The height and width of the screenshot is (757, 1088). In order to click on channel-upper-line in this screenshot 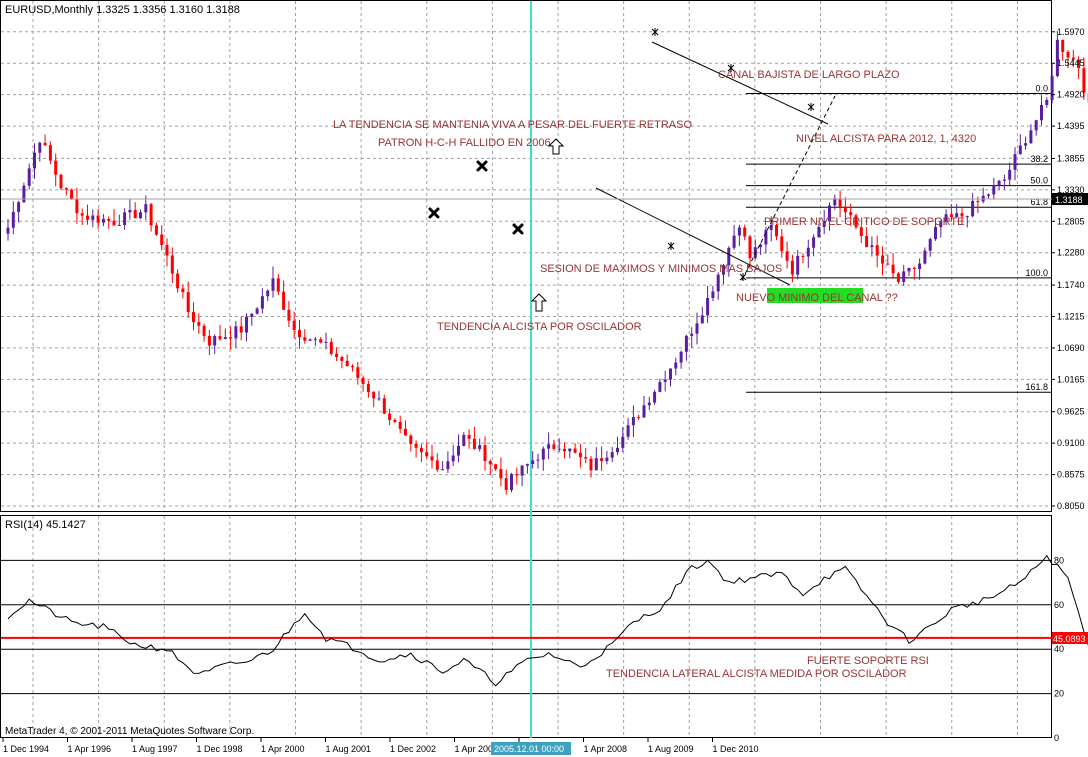, I will do `click(740, 83)`.